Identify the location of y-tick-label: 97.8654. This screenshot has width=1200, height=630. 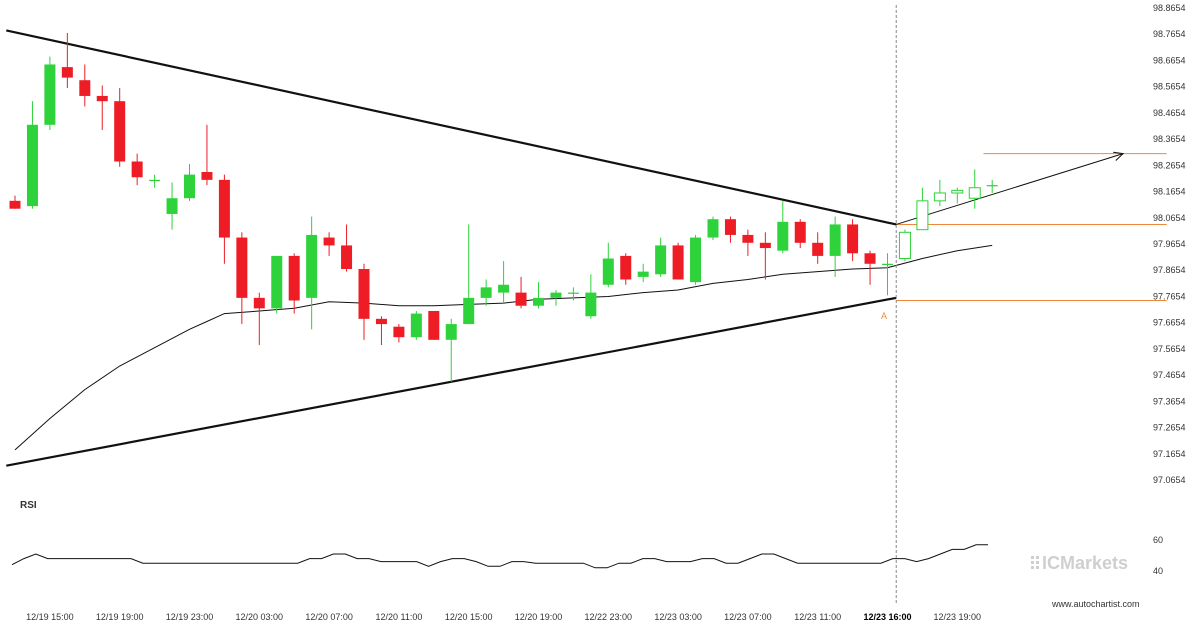
(1169, 270).